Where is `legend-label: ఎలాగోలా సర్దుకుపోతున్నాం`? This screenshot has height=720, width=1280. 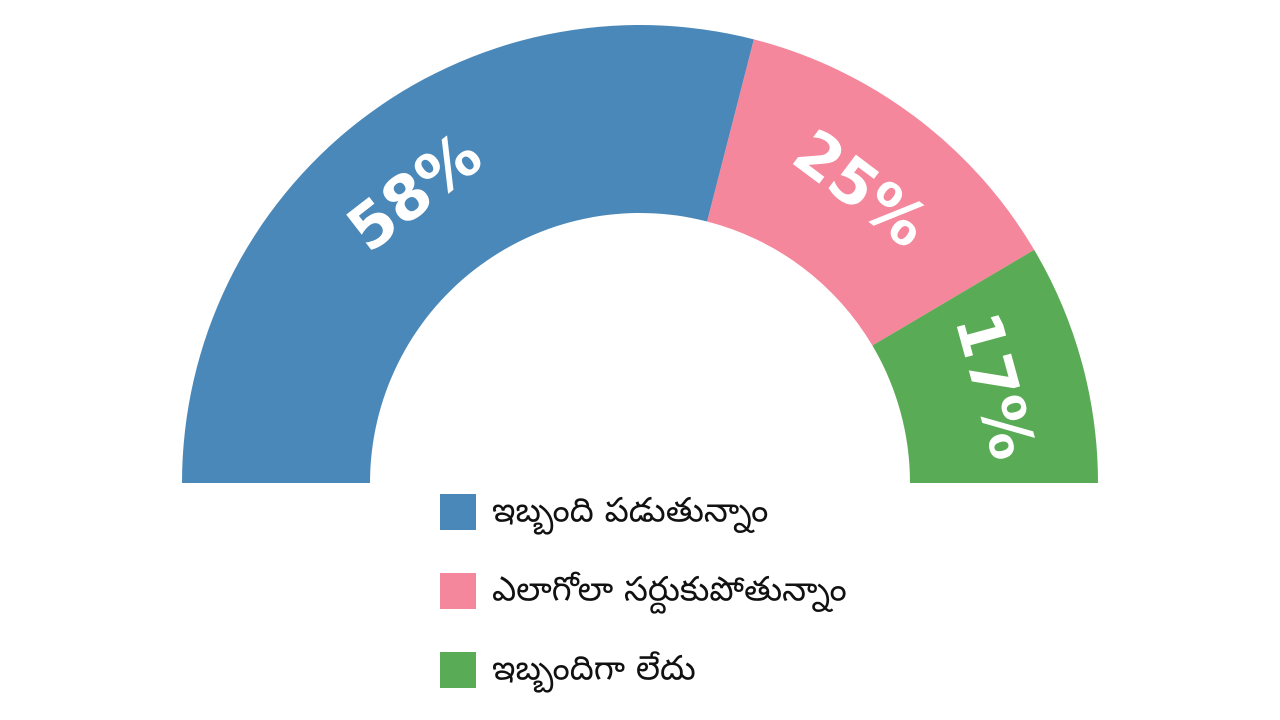
legend-label: ఎలాగోలా సర్దుకుపోతున్నాం is located at coordinates (669, 592).